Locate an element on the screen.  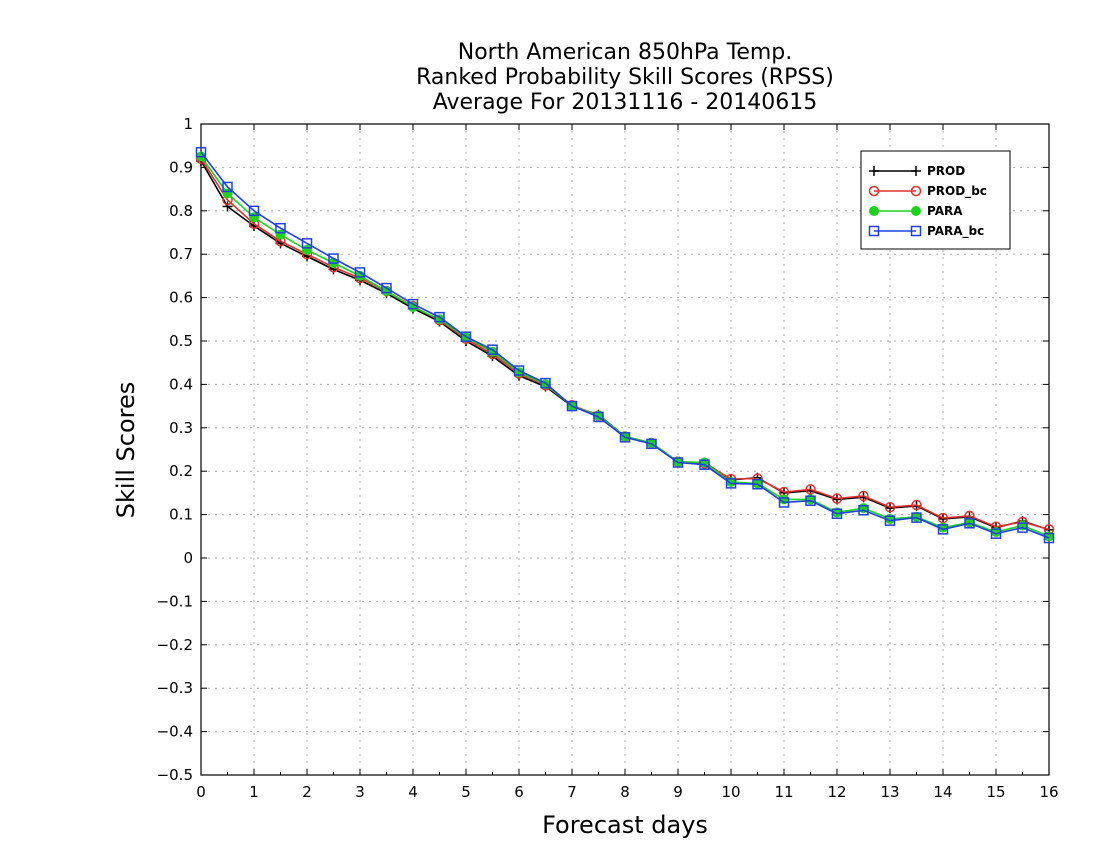
y-tick-label: 0.6 is located at coordinates (181, 298).